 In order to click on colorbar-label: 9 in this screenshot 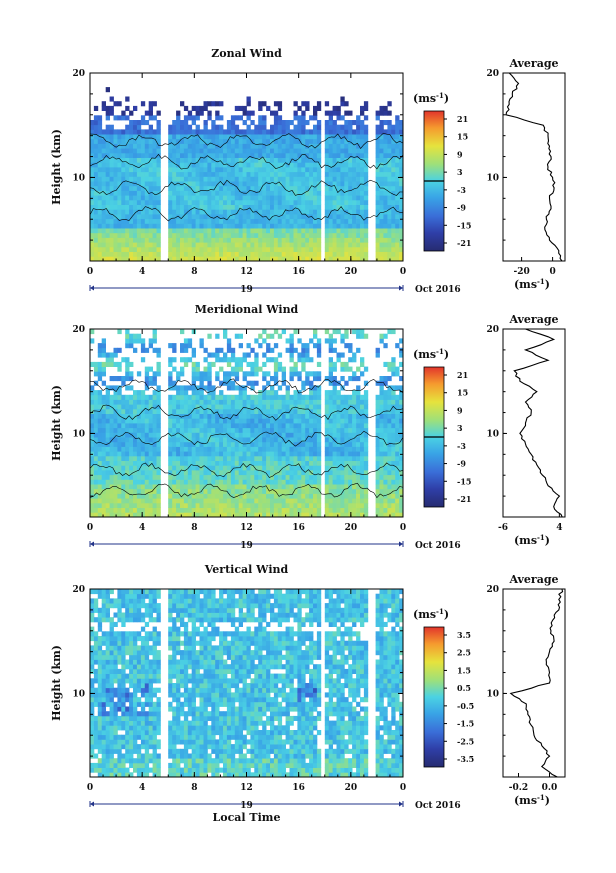, I will do `click(460, 154)`.